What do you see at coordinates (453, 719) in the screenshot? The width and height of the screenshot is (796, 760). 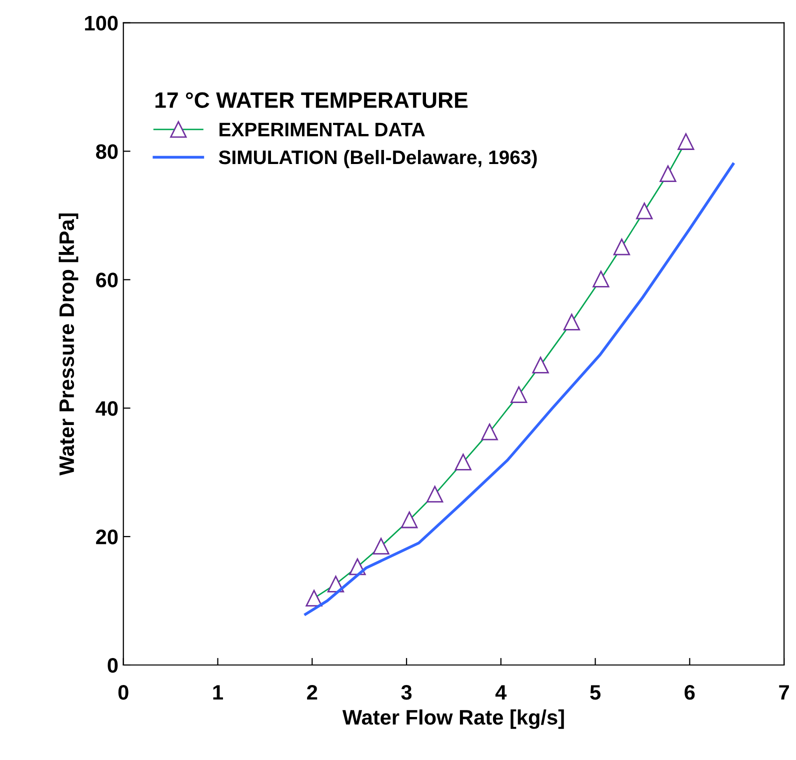 I see `x-axis-title: Water Flow Rate [kg/s]` at bounding box center [453, 719].